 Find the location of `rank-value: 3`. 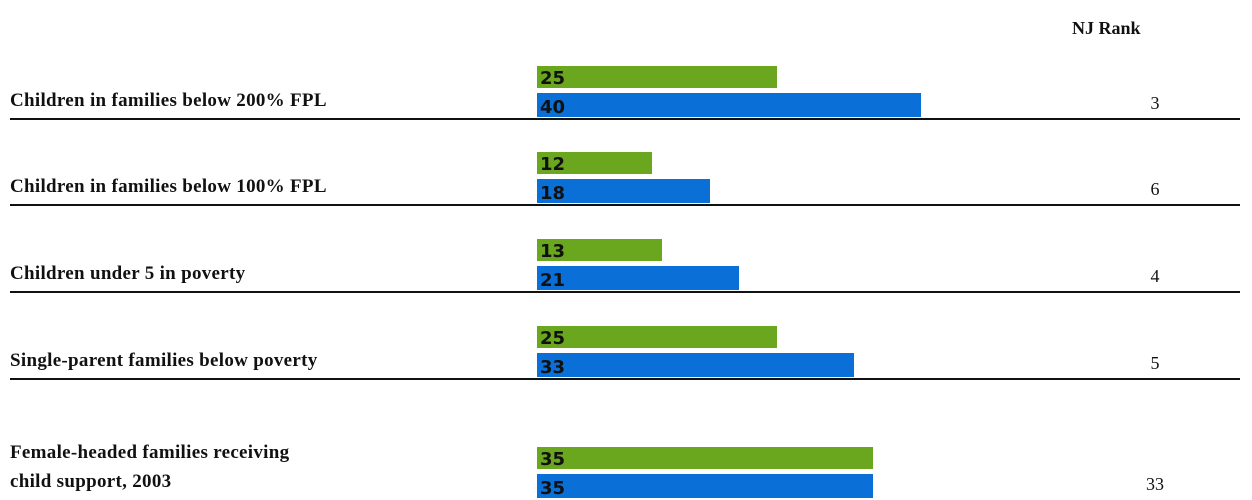

rank-value: 3 is located at coordinates (1155, 103).